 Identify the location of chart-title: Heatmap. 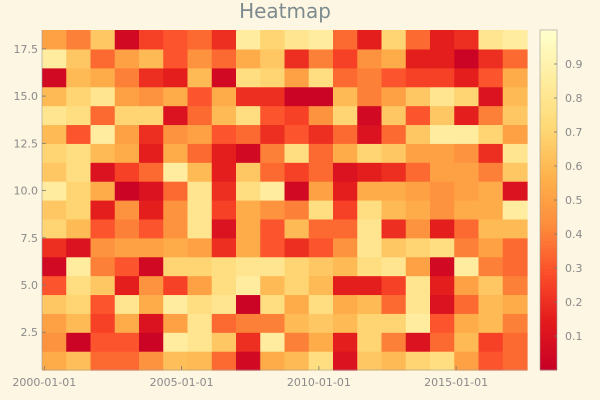
(285, 11).